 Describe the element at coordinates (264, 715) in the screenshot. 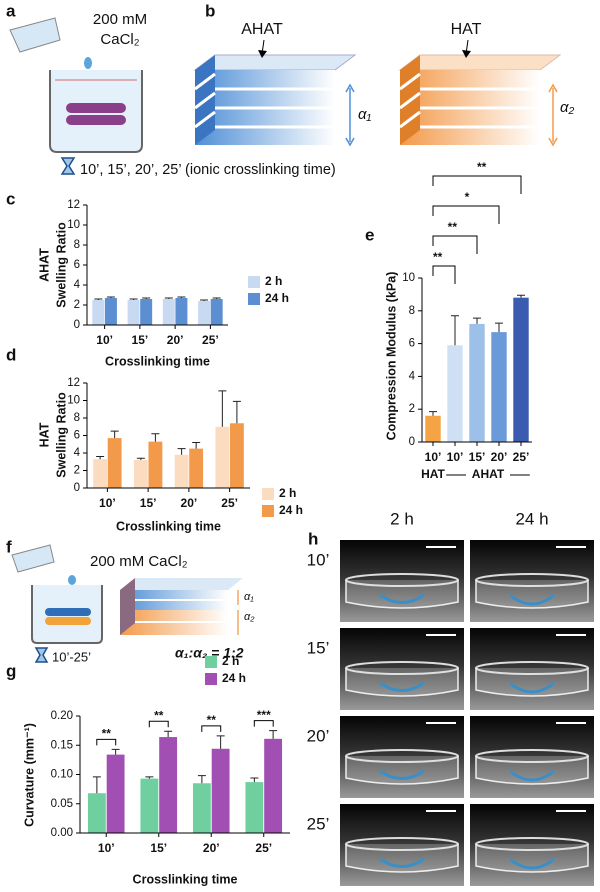

I see `significance-label: ***` at that location.